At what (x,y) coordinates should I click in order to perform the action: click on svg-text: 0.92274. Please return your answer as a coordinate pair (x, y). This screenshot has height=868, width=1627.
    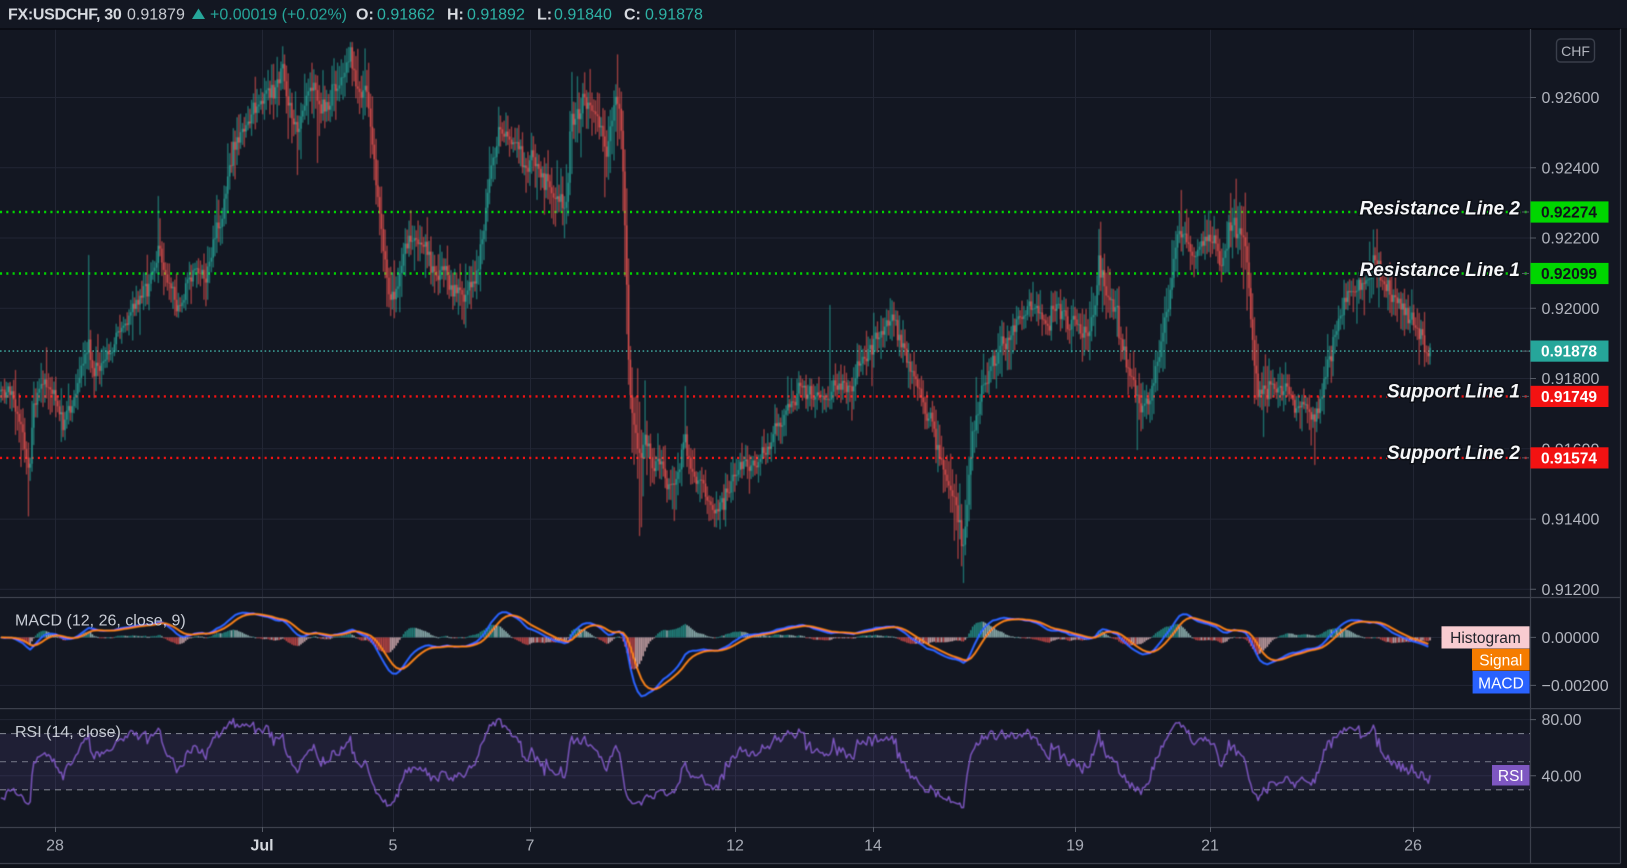
    Looking at the image, I should click on (1569, 213).